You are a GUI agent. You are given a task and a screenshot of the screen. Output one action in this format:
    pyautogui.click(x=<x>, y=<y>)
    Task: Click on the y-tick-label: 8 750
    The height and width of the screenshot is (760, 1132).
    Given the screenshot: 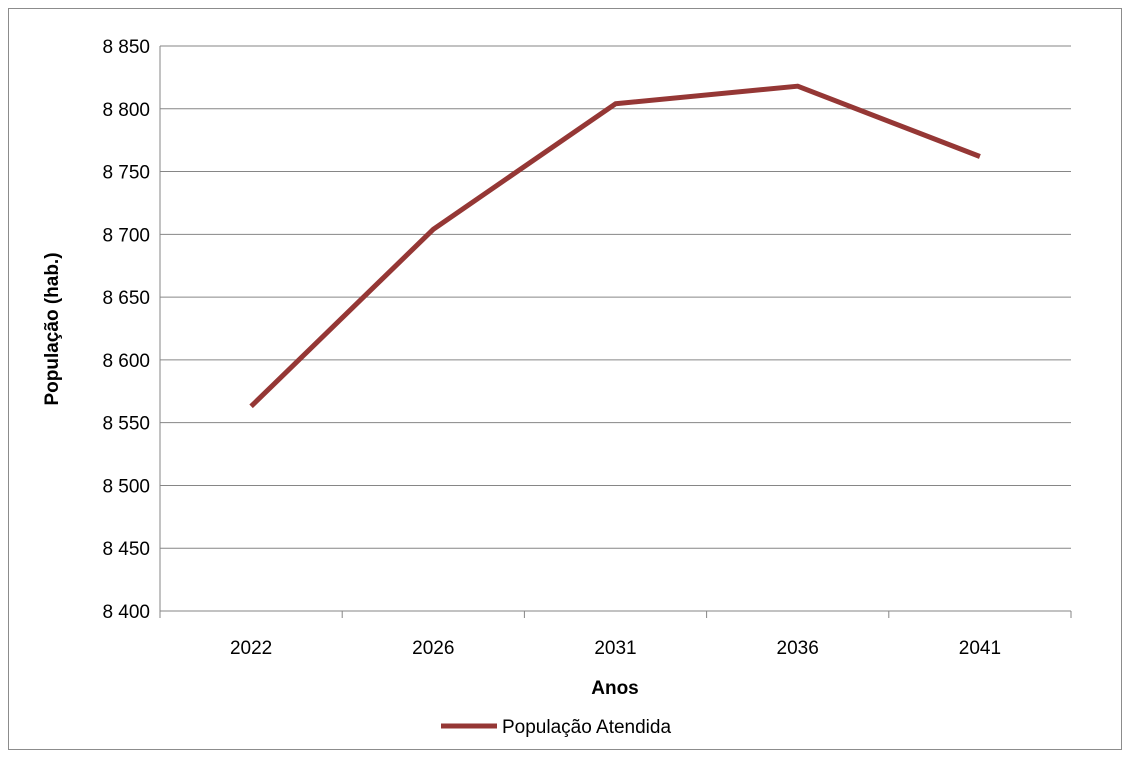 What is the action you would take?
    pyautogui.click(x=126, y=173)
    